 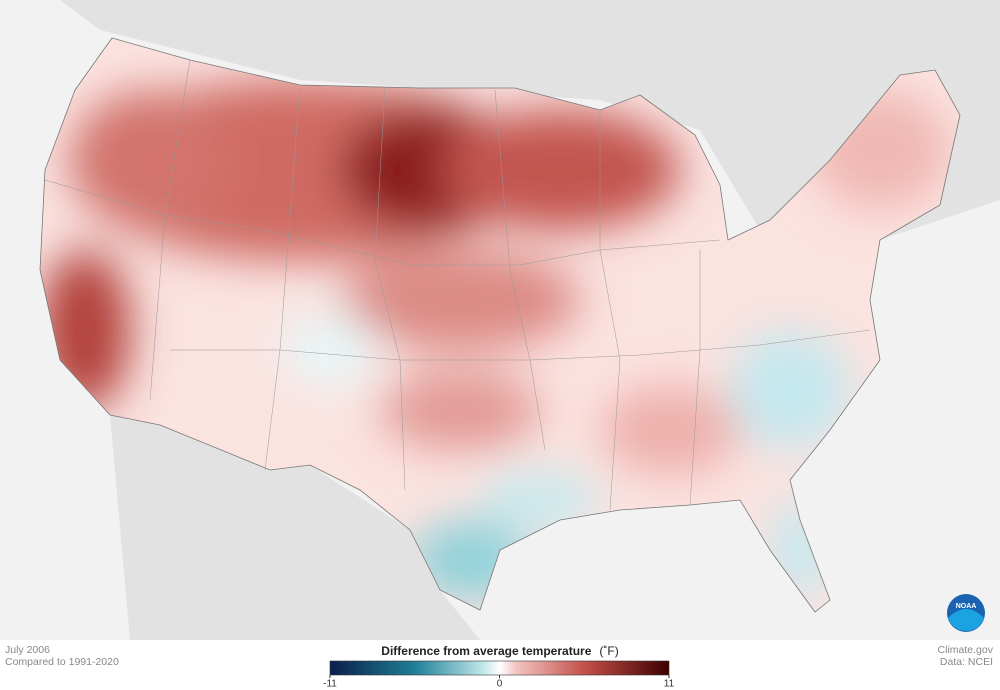 I want to click on legend-title-text: Difference from average temperature, so click(x=486, y=651).